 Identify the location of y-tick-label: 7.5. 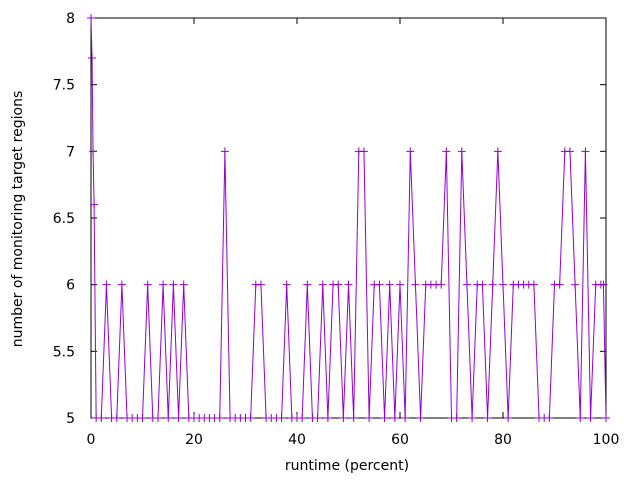
(64, 86).